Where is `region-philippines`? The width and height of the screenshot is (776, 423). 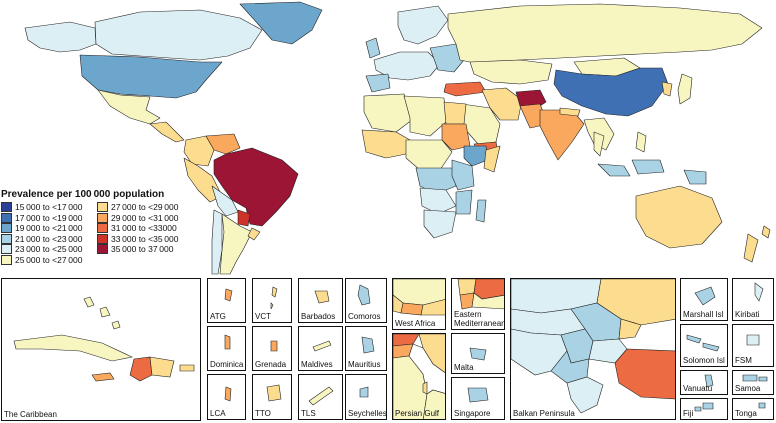
region-philippines is located at coordinates (641, 142).